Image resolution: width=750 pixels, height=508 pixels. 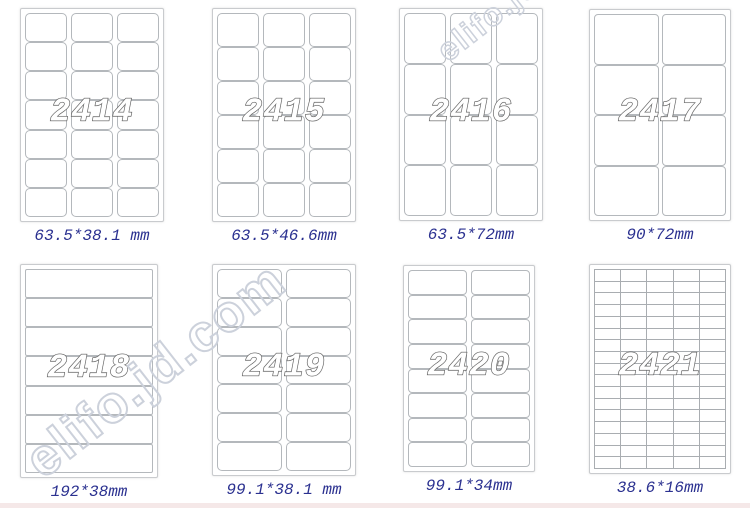 What do you see at coordinates (89, 371) in the screenshot?
I see `label-sheet: 2418` at bounding box center [89, 371].